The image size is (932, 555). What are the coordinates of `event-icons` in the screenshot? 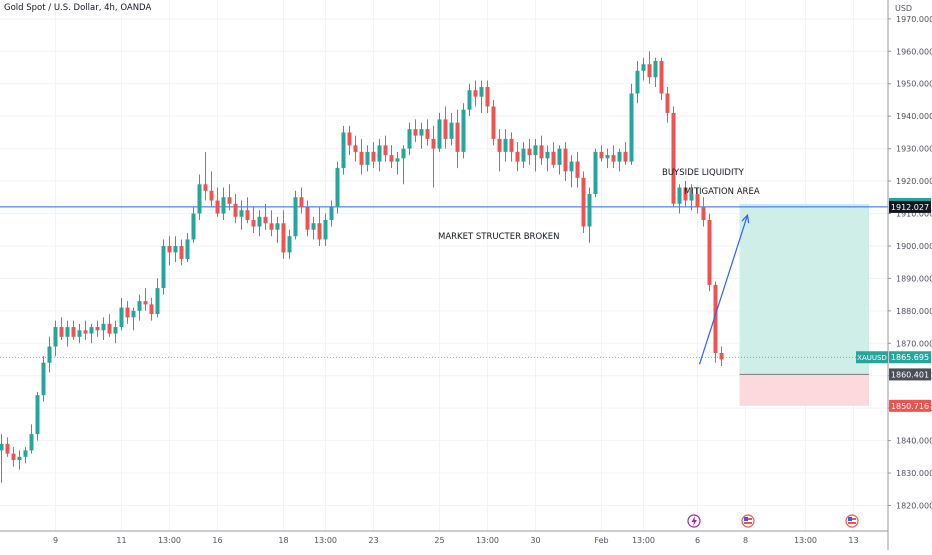 It's located at (773, 521).